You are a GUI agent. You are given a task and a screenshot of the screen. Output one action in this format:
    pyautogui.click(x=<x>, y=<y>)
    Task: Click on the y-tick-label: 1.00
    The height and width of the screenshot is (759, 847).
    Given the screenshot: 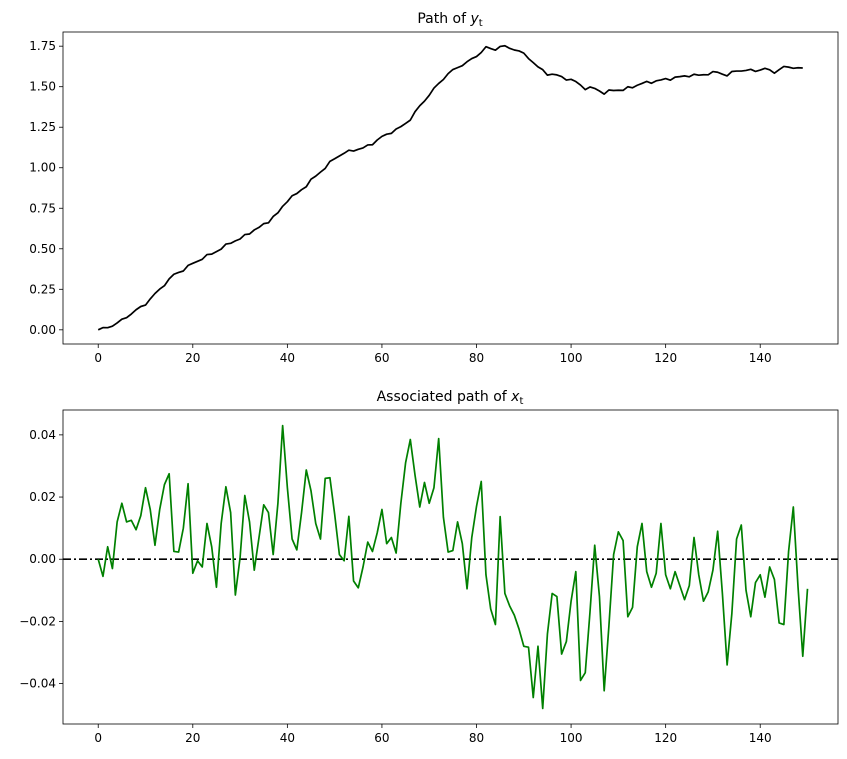 What is the action you would take?
    pyautogui.click(x=42, y=168)
    